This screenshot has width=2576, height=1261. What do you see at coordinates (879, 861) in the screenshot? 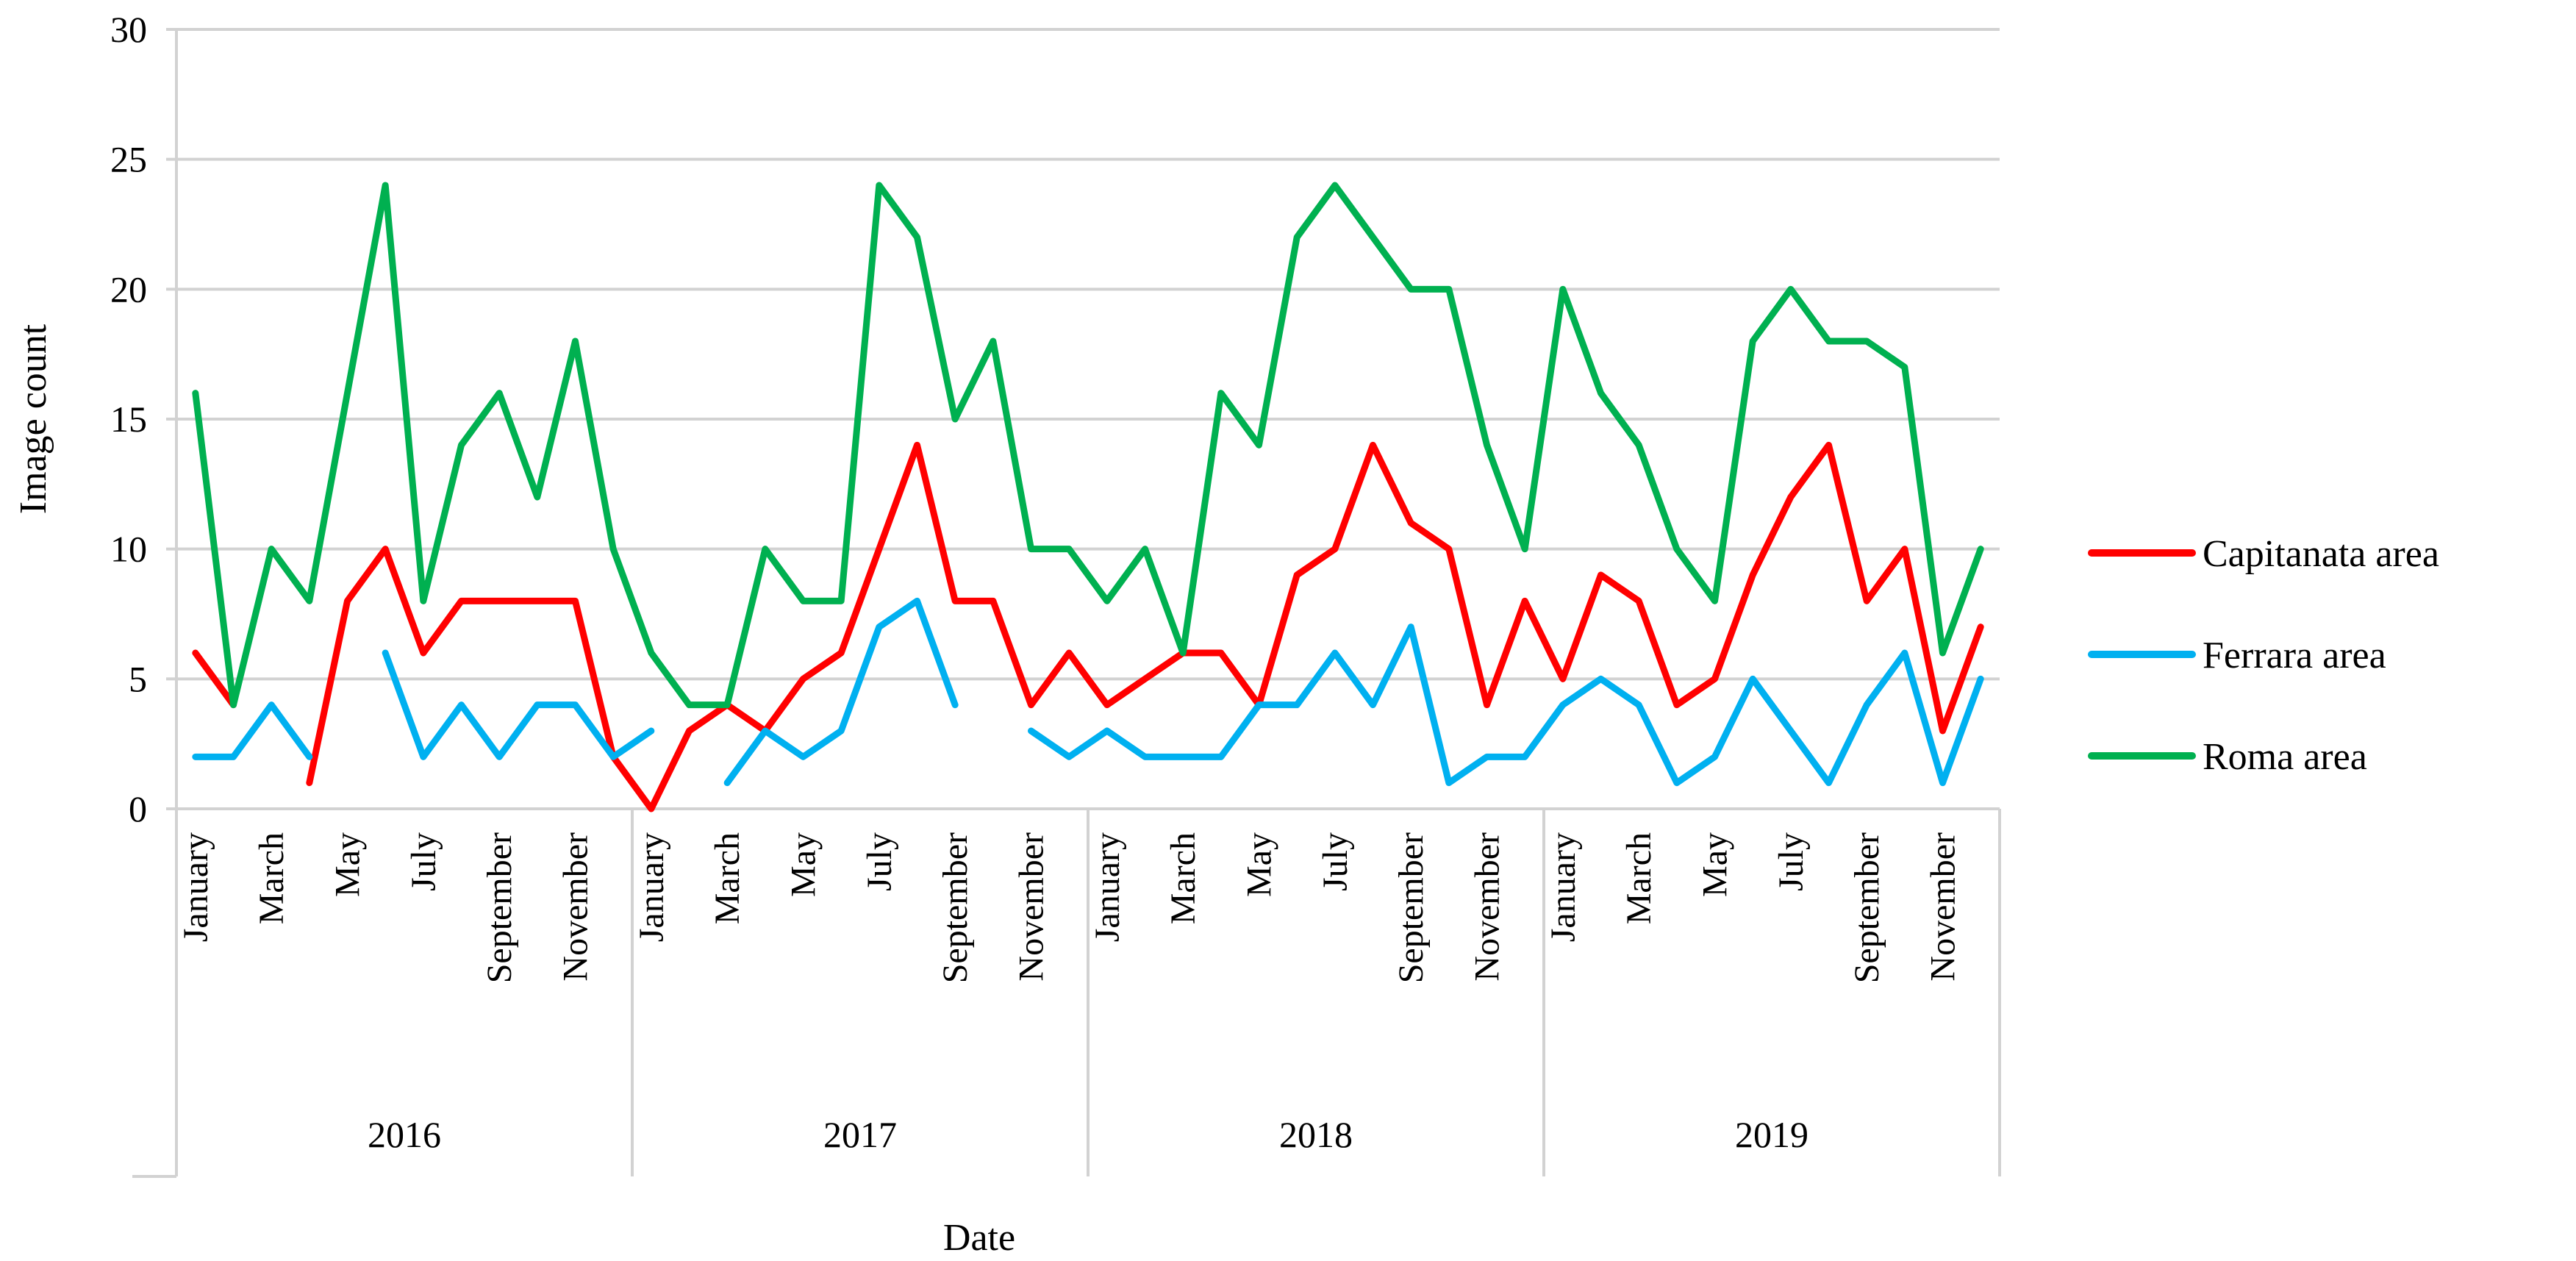
I see `month-label-2017-July: July` at bounding box center [879, 861].